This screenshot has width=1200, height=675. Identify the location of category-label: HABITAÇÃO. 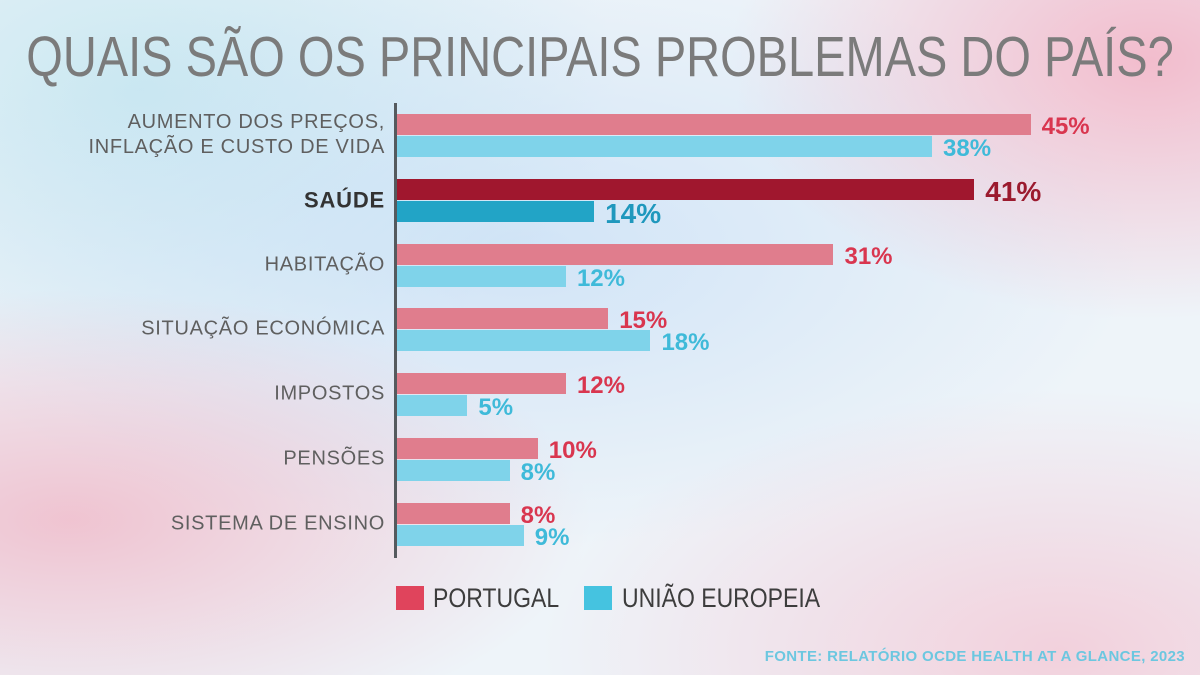
(324, 264).